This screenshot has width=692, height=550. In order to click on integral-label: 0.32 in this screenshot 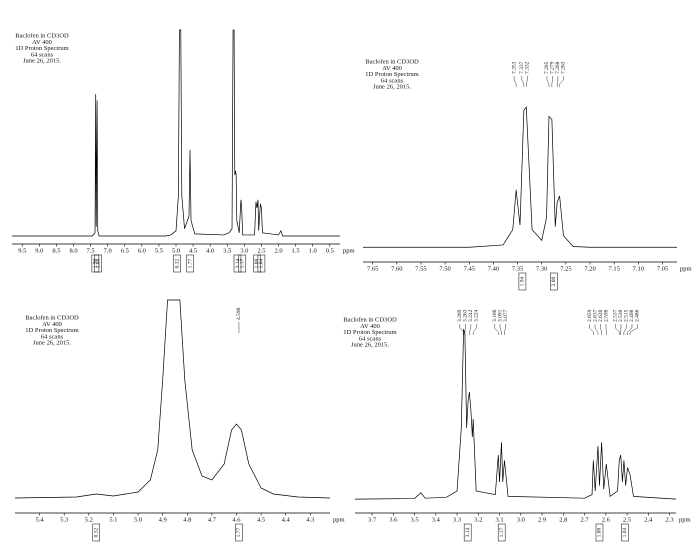, I will do `click(177, 263)`.